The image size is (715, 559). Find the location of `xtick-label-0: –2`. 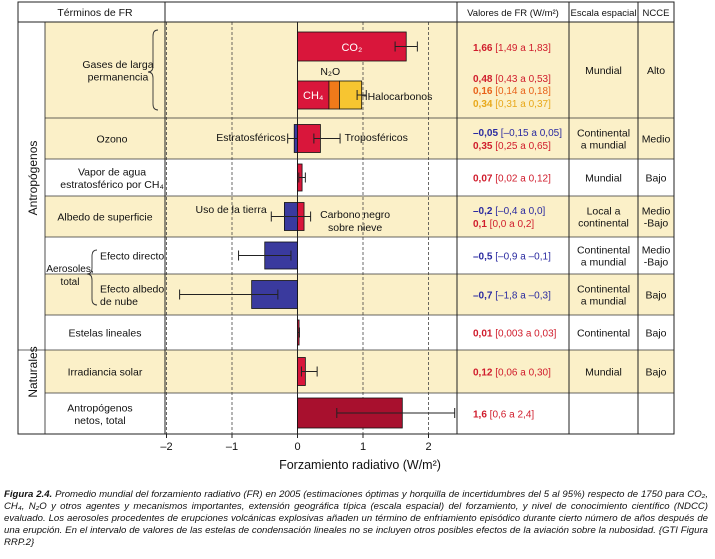

xtick-label-0: –2 is located at coordinates (166, 447).